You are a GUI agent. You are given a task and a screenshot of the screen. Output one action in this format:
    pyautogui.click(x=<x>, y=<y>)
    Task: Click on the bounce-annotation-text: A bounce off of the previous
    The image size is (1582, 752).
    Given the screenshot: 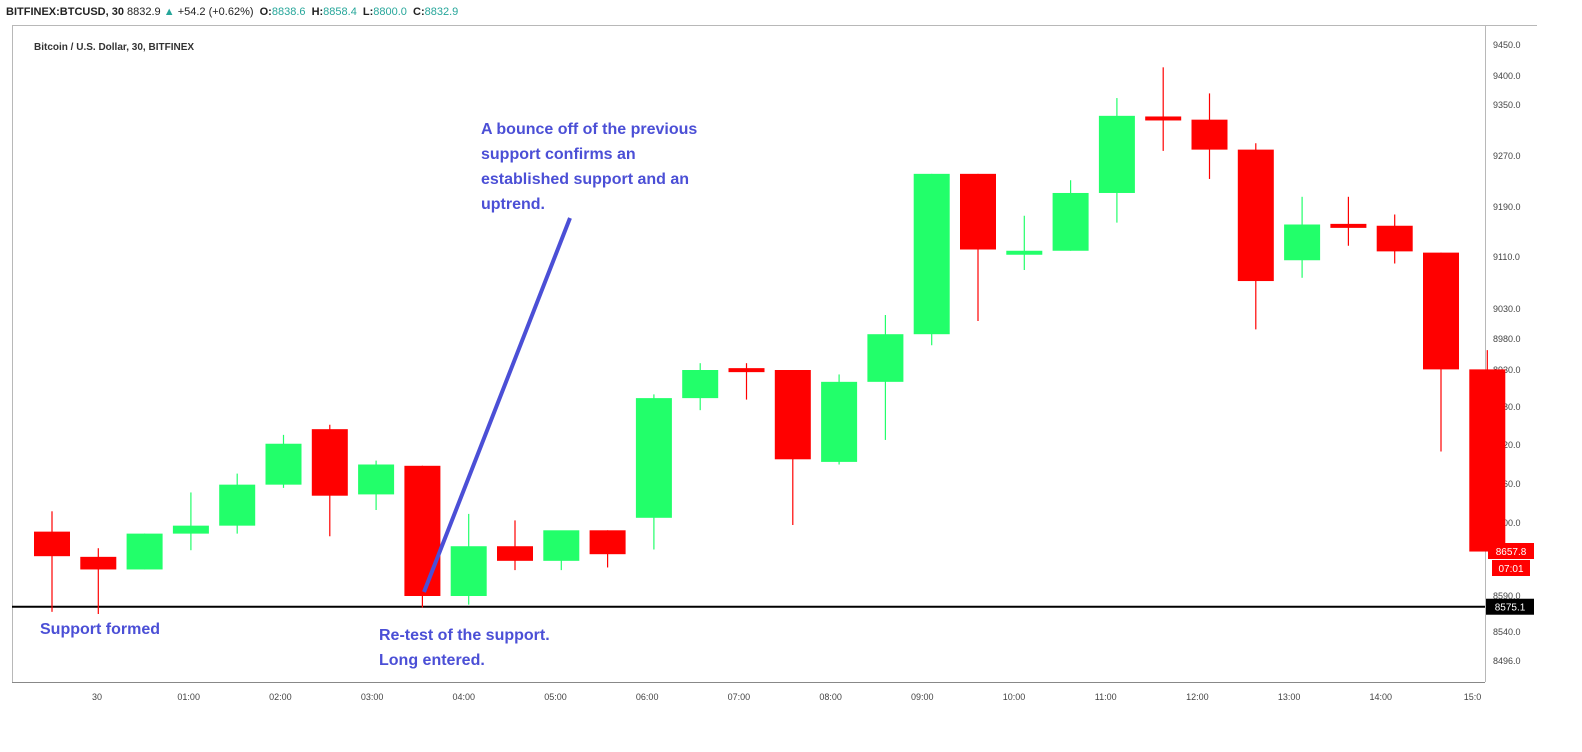 What is the action you would take?
    pyautogui.click(x=589, y=129)
    